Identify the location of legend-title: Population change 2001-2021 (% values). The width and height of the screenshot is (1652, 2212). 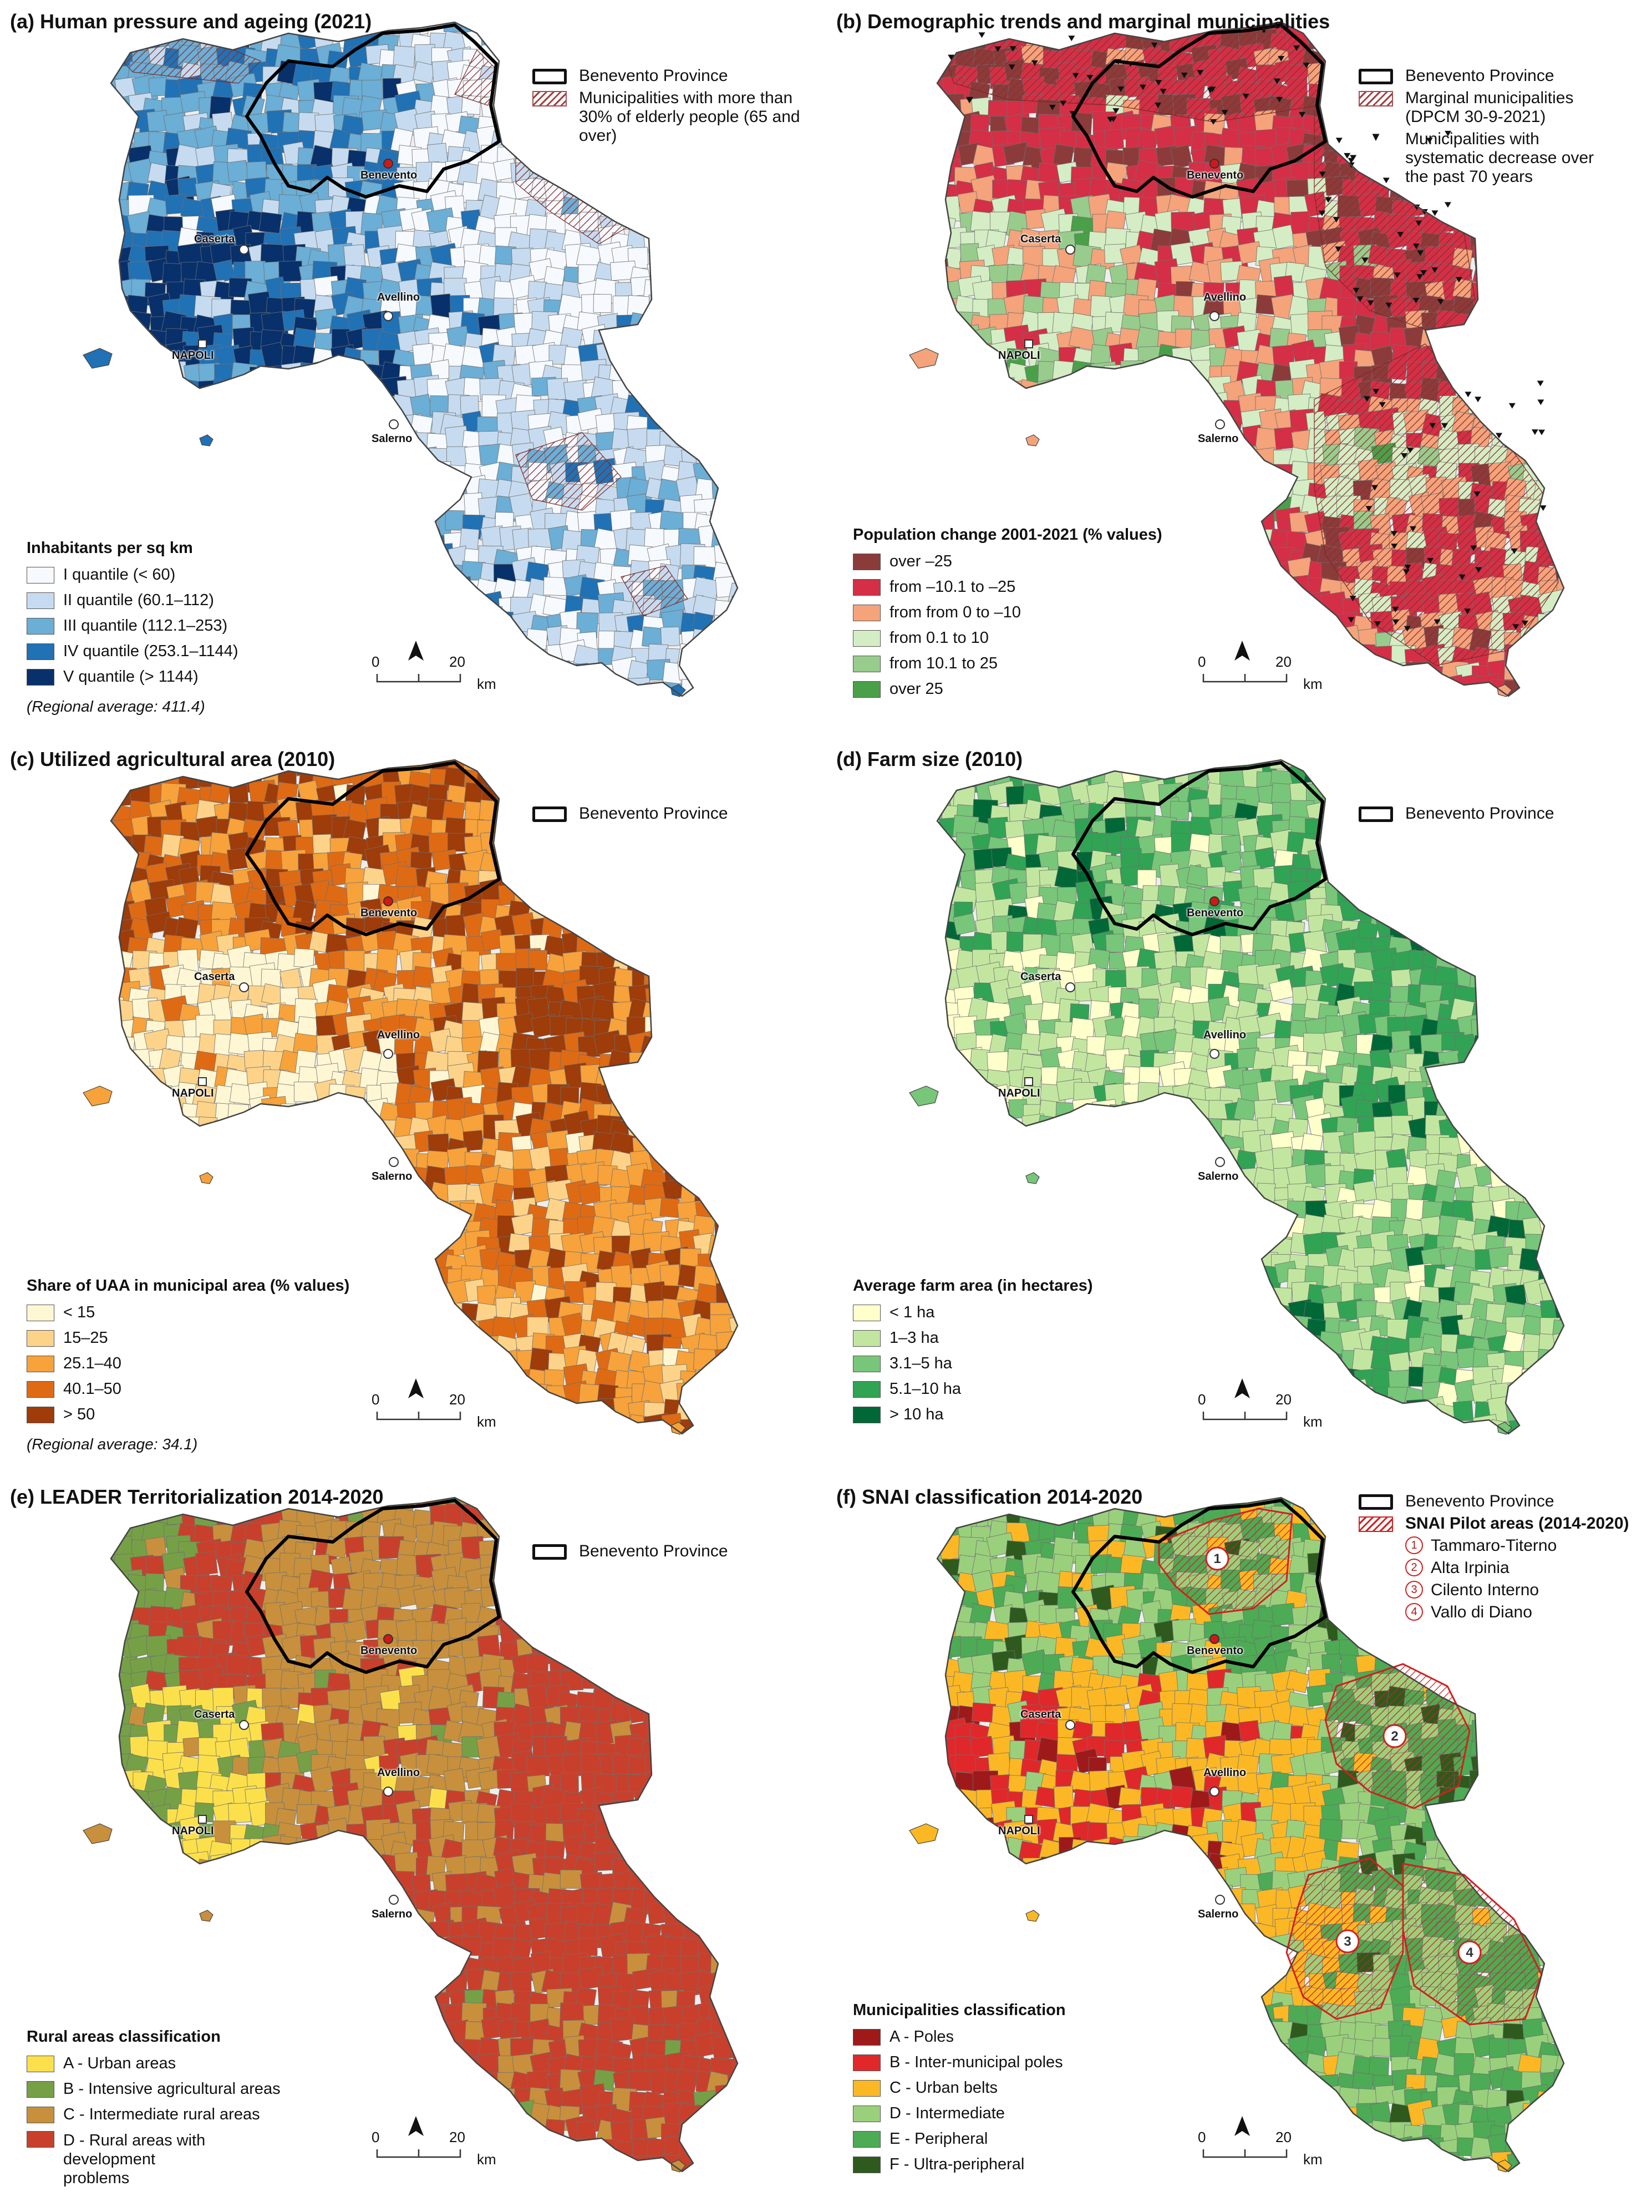
(1007, 535).